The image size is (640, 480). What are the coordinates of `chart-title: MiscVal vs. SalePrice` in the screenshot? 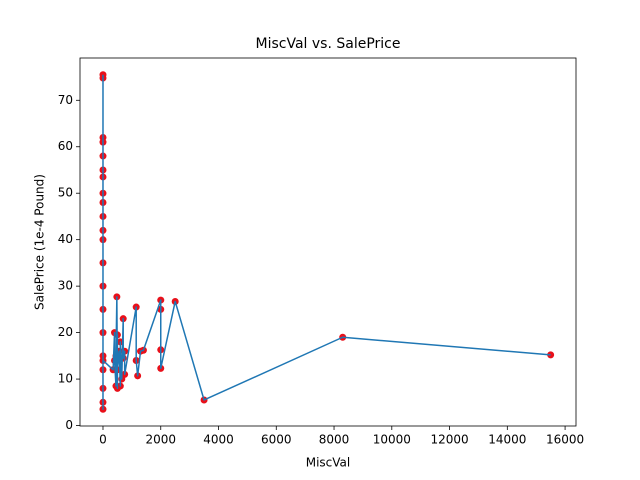 It's located at (328, 44).